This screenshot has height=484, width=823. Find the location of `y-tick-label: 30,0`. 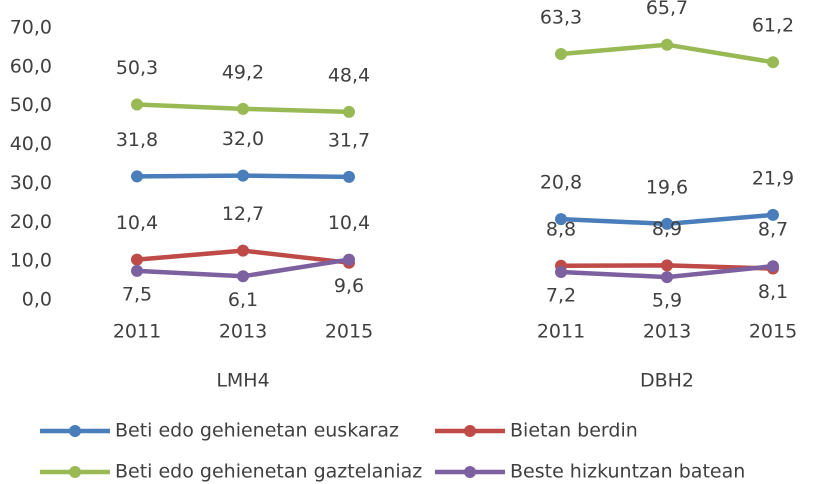

y-tick-label: 30,0 is located at coordinates (31, 183).